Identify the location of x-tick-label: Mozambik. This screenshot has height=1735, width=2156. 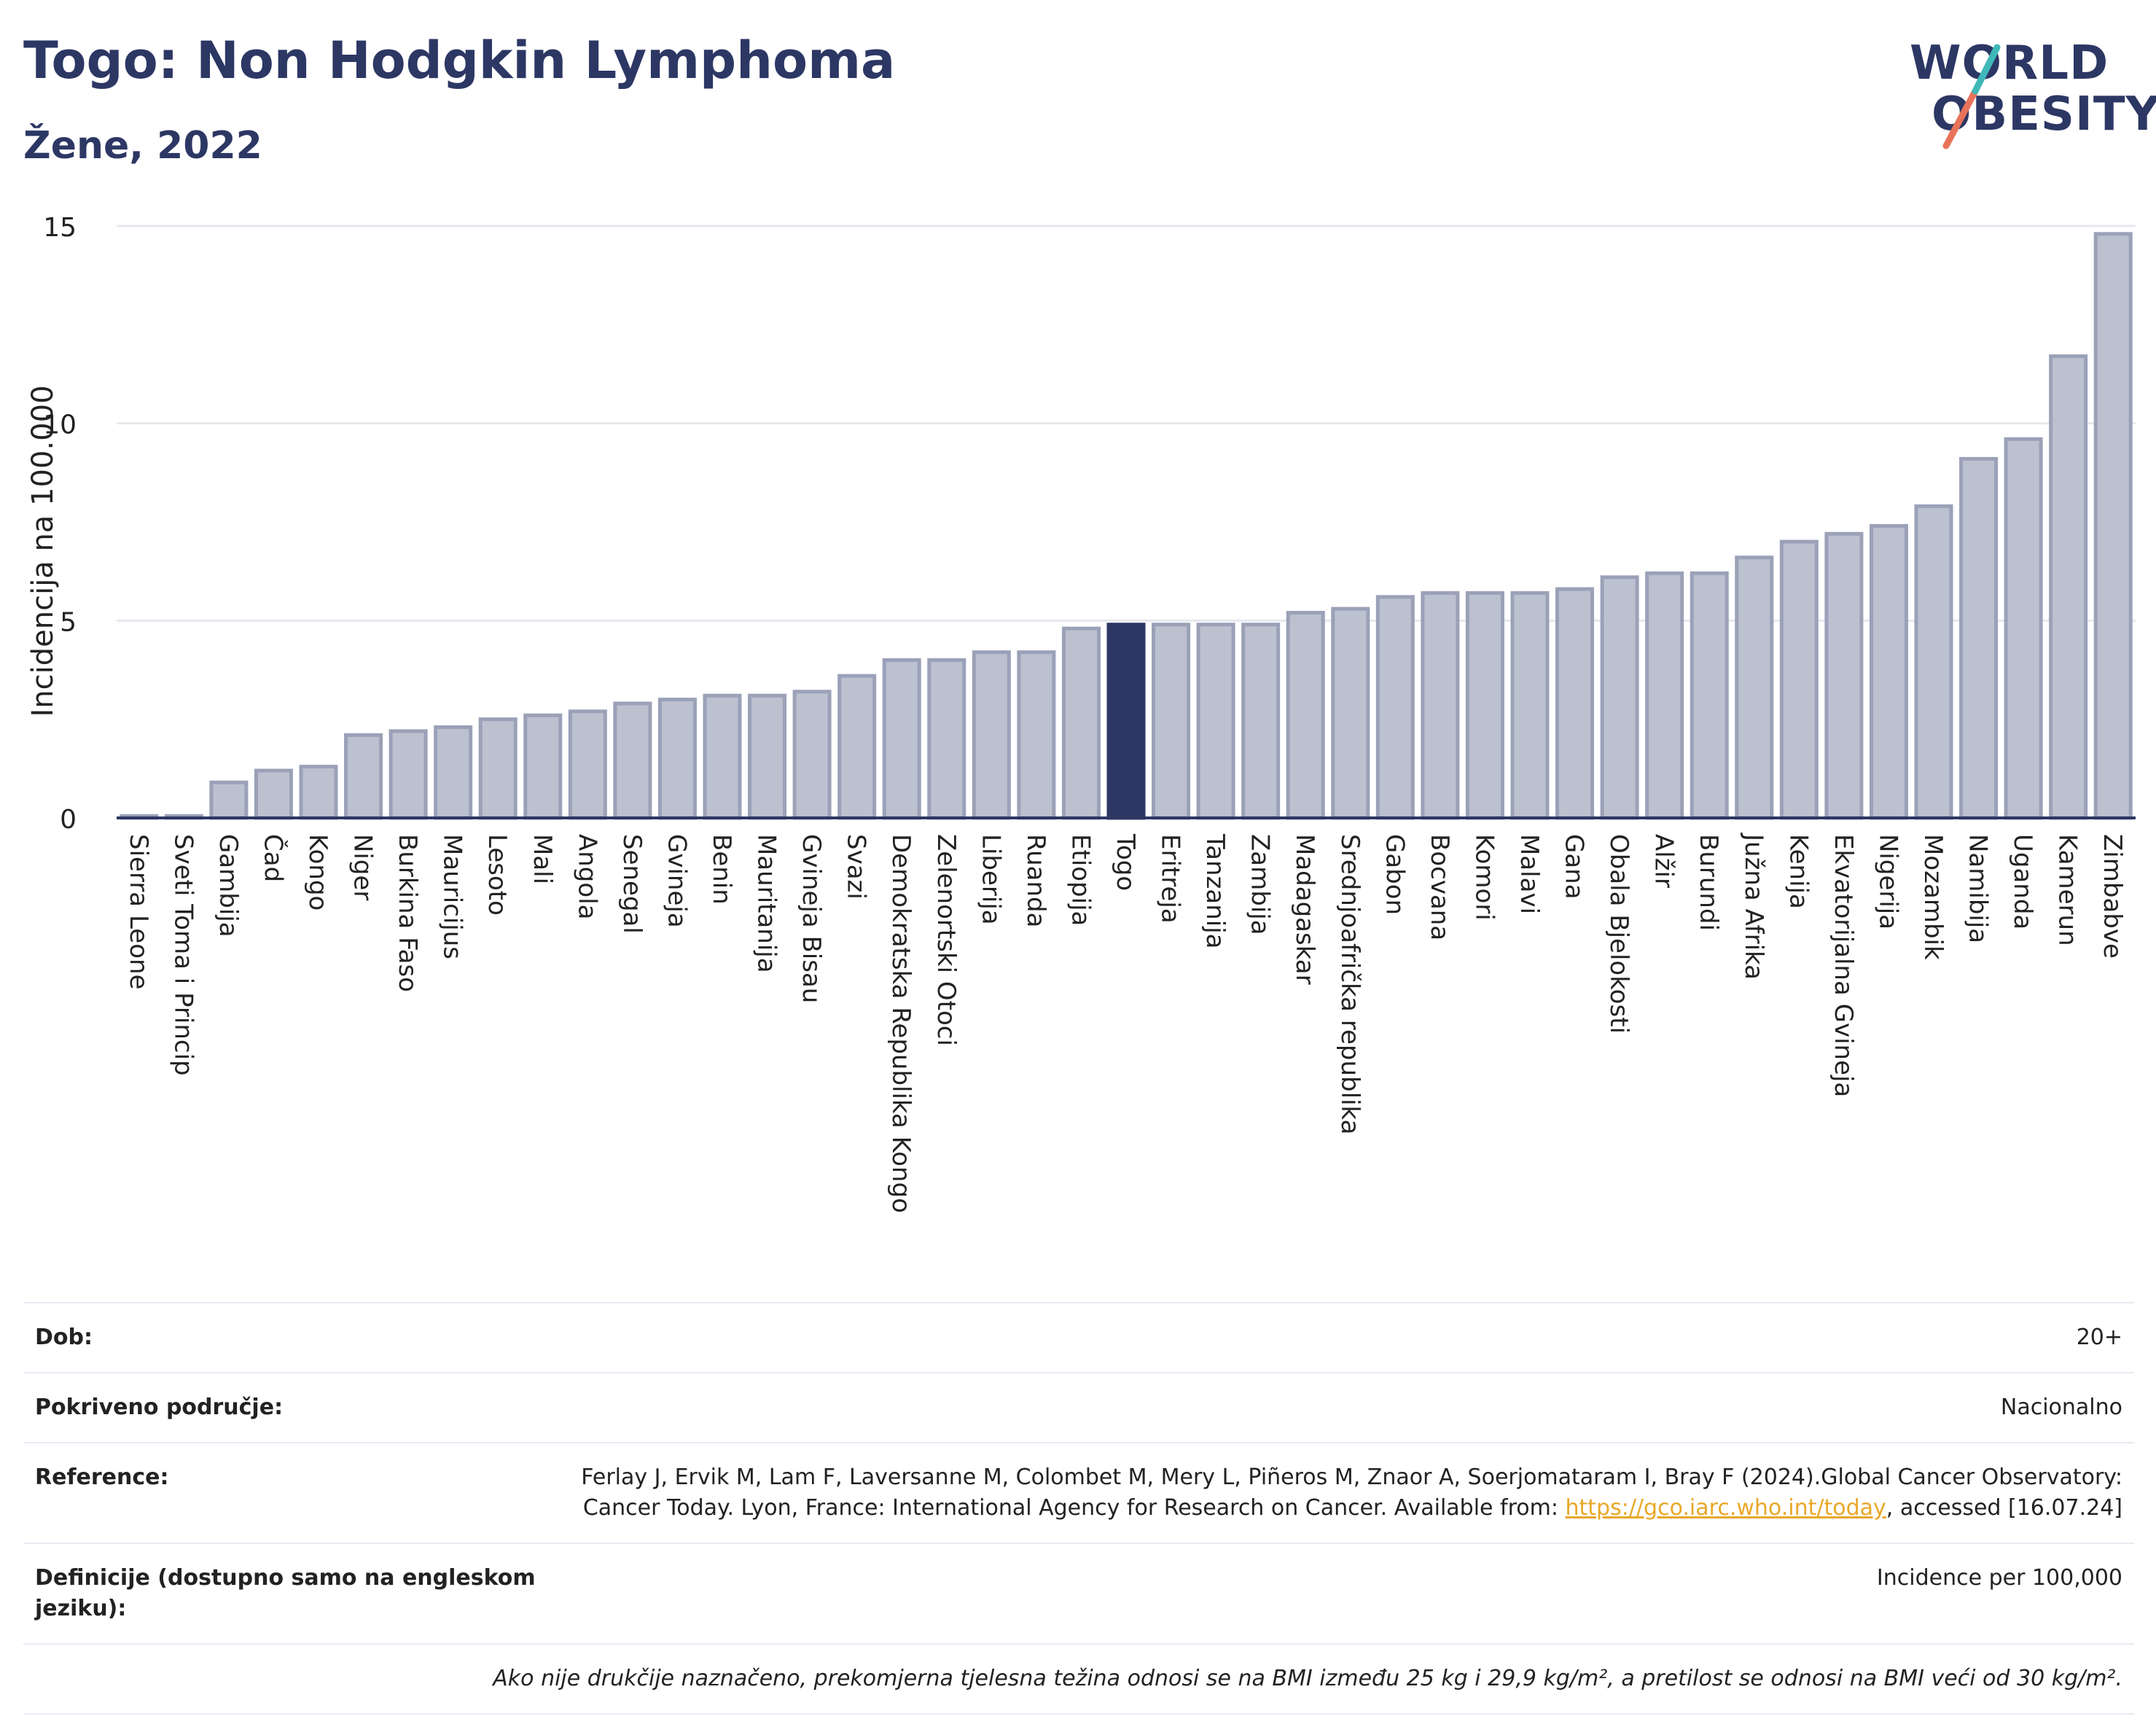
(1933, 897).